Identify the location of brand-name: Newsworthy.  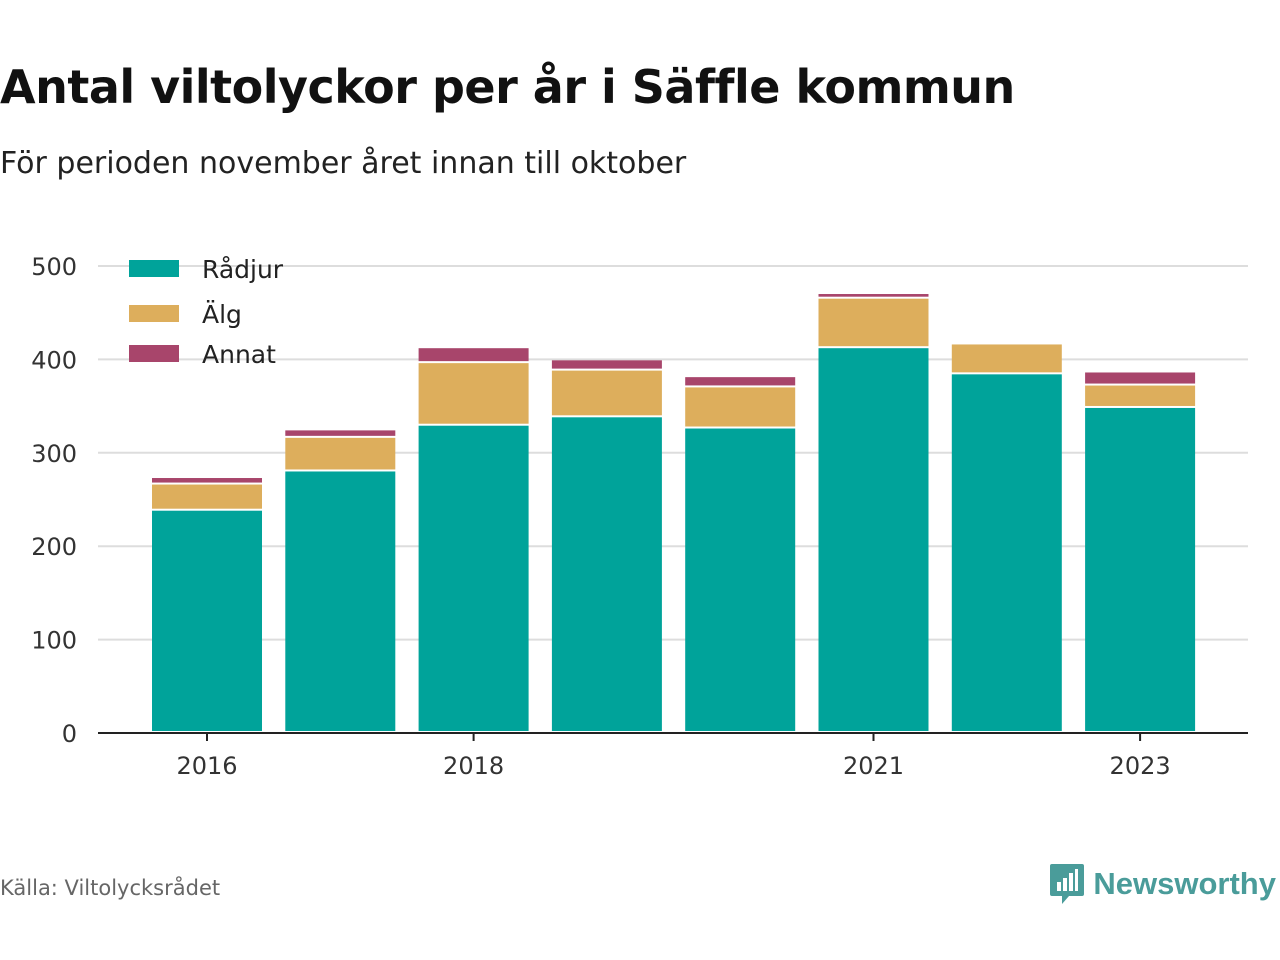
(1184, 883).